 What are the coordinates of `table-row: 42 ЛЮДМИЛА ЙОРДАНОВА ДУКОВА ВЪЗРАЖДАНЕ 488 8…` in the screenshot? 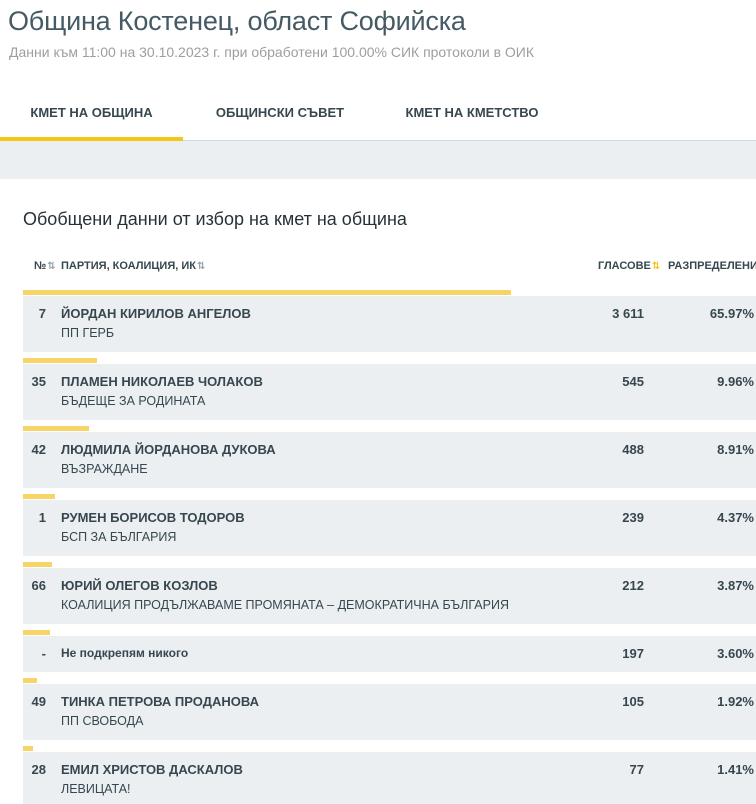 It's located at (389, 460).